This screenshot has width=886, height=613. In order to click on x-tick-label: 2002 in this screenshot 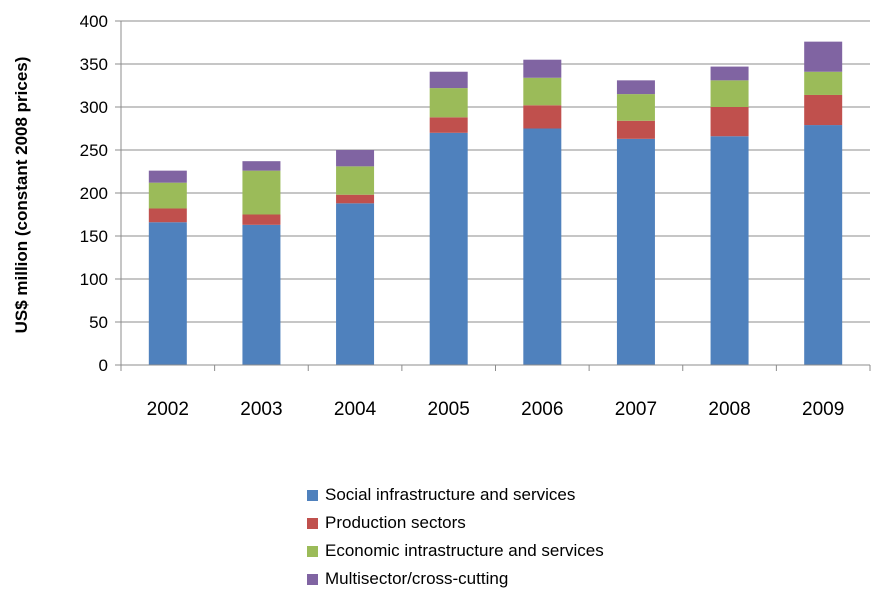, I will do `click(168, 409)`.